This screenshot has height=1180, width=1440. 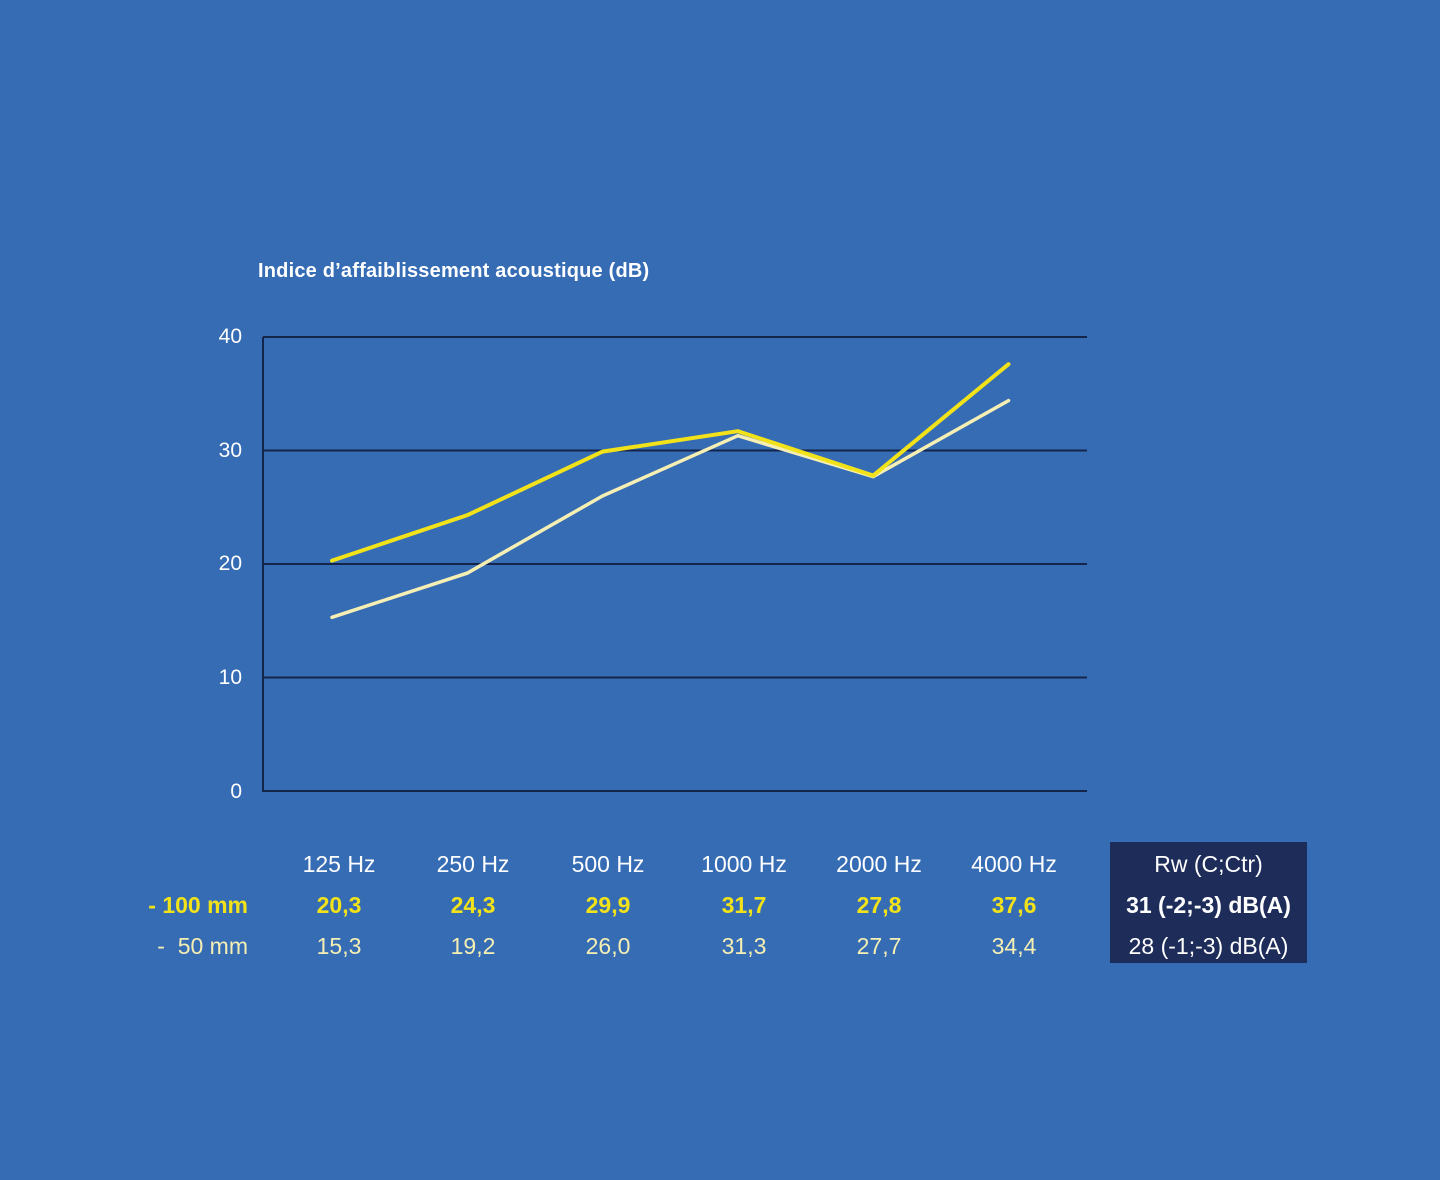 I want to click on rw-value-50mm: 28 (-1;-3) dB(A), so click(x=1208, y=946).